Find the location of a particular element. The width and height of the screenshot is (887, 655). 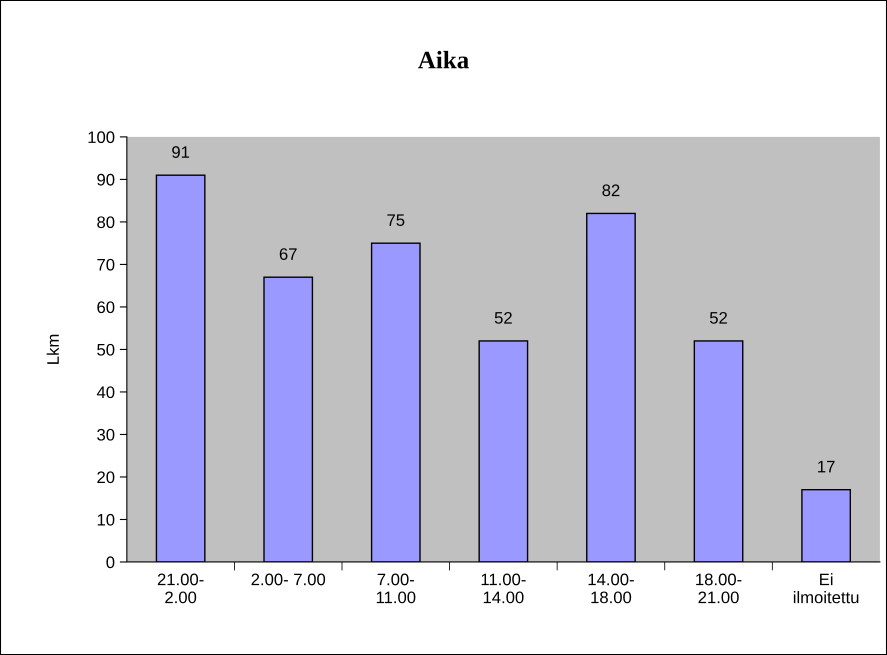

y-tick-label: 80 is located at coordinates (105, 222).